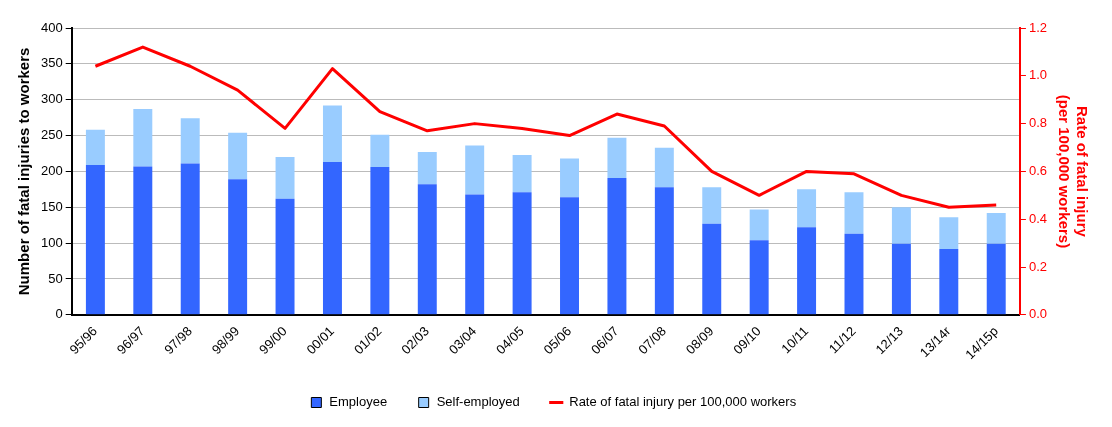  Describe the element at coordinates (55, 278) in the screenshot. I see `y-tick-label: 50` at that location.